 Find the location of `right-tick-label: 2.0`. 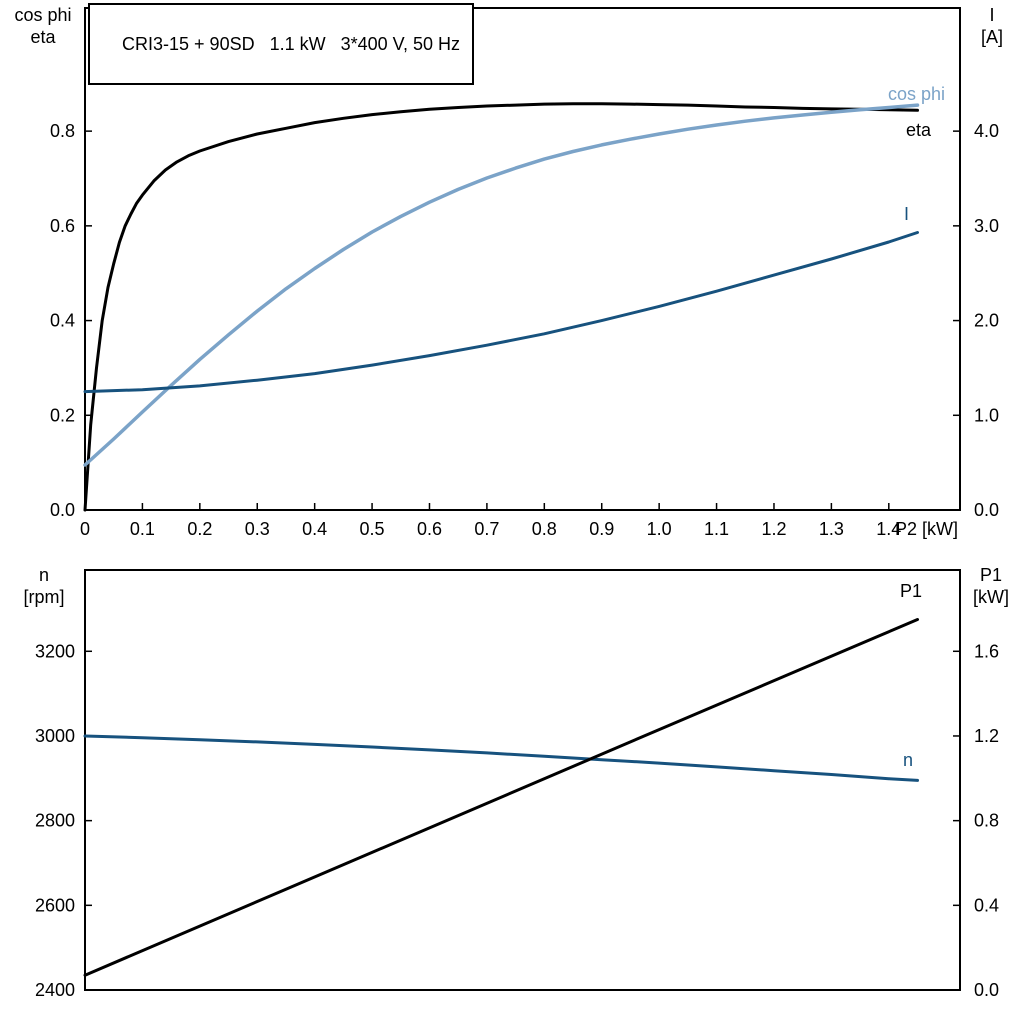

right-tick-label: 2.0 is located at coordinates (986, 321).